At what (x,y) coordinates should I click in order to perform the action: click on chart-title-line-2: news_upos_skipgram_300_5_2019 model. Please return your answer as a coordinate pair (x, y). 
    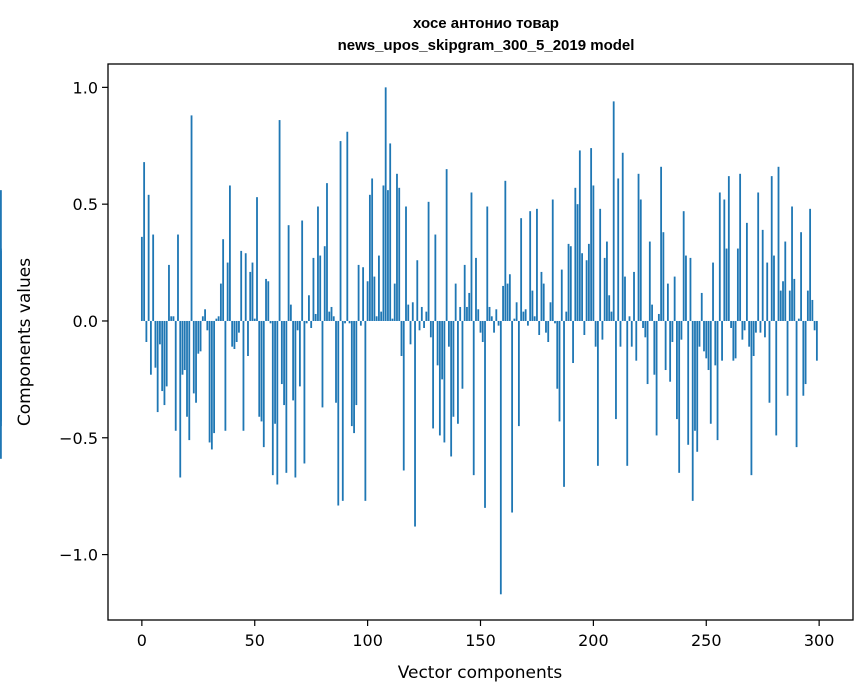
    Looking at the image, I should click on (486, 45).